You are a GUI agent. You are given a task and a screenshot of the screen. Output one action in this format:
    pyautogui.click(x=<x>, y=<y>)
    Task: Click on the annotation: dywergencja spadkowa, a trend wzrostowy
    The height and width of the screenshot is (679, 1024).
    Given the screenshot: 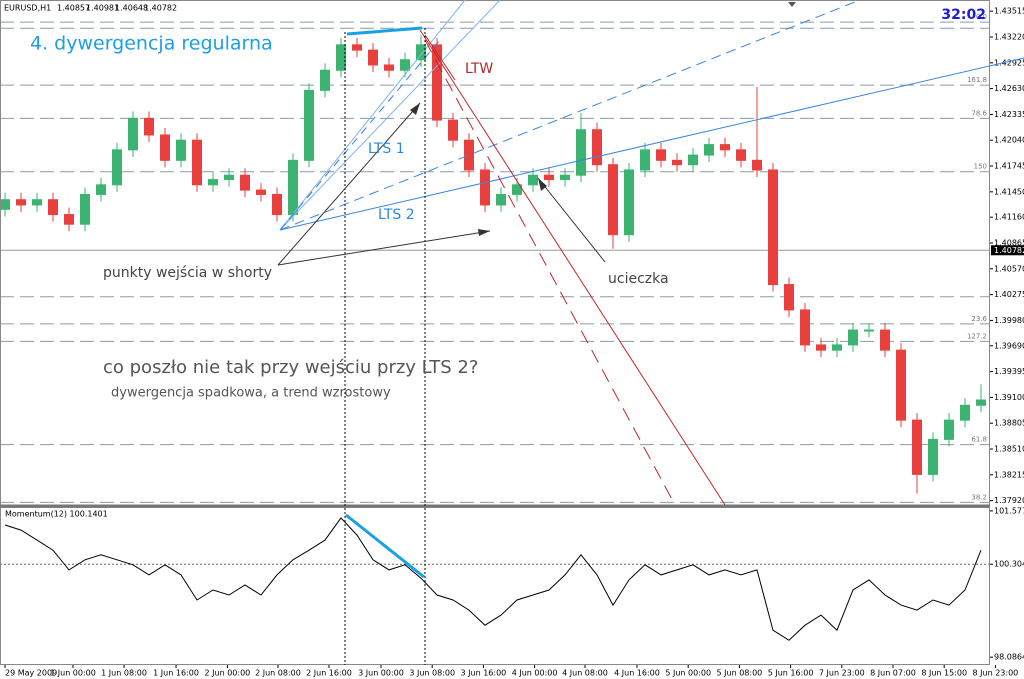 What is the action you would take?
    pyautogui.click(x=251, y=393)
    